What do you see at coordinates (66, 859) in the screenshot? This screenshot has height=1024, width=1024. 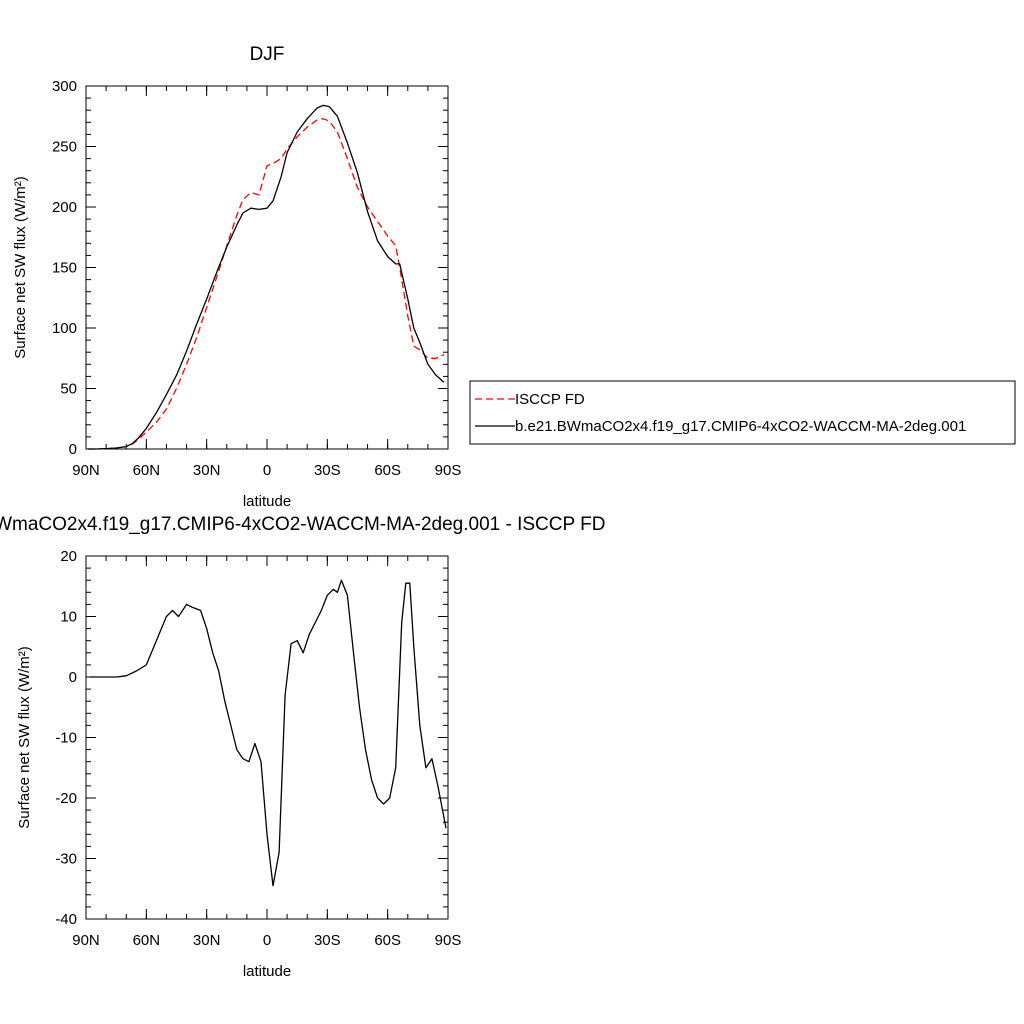 I see `y-tick-label: -30` at bounding box center [66, 859].